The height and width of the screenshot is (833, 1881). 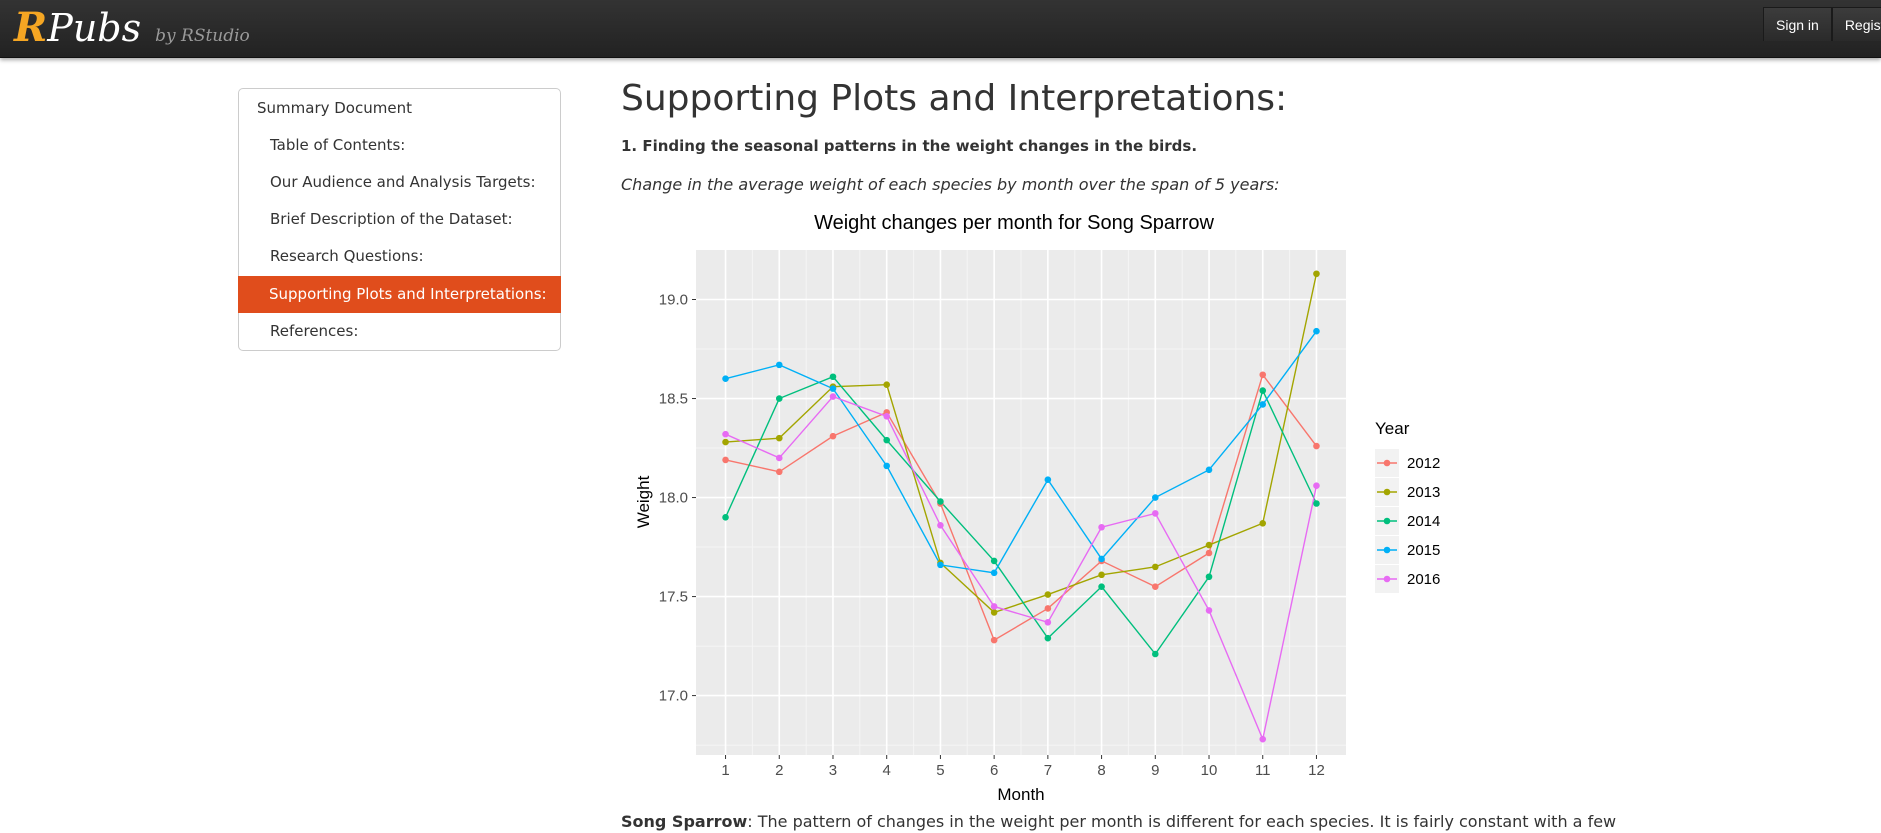 What do you see at coordinates (673, 696) in the screenshot?
I see `y-tick-label: 17.0` at bounding box center [673, 696].